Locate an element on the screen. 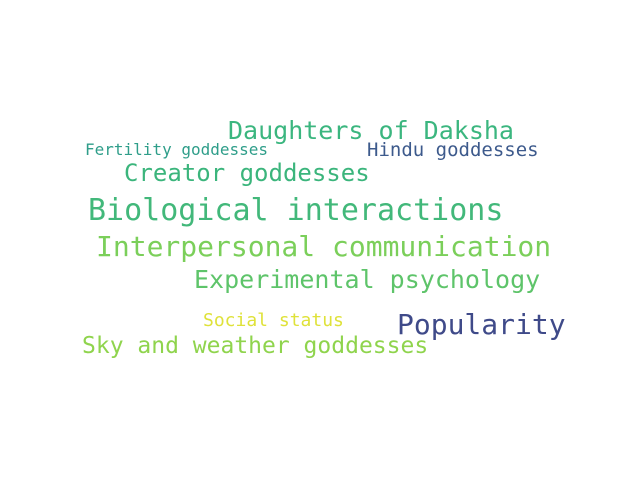 This screenshot has width=640, height=480. word-popularity: Popularity is located at coordinates (481, 324).